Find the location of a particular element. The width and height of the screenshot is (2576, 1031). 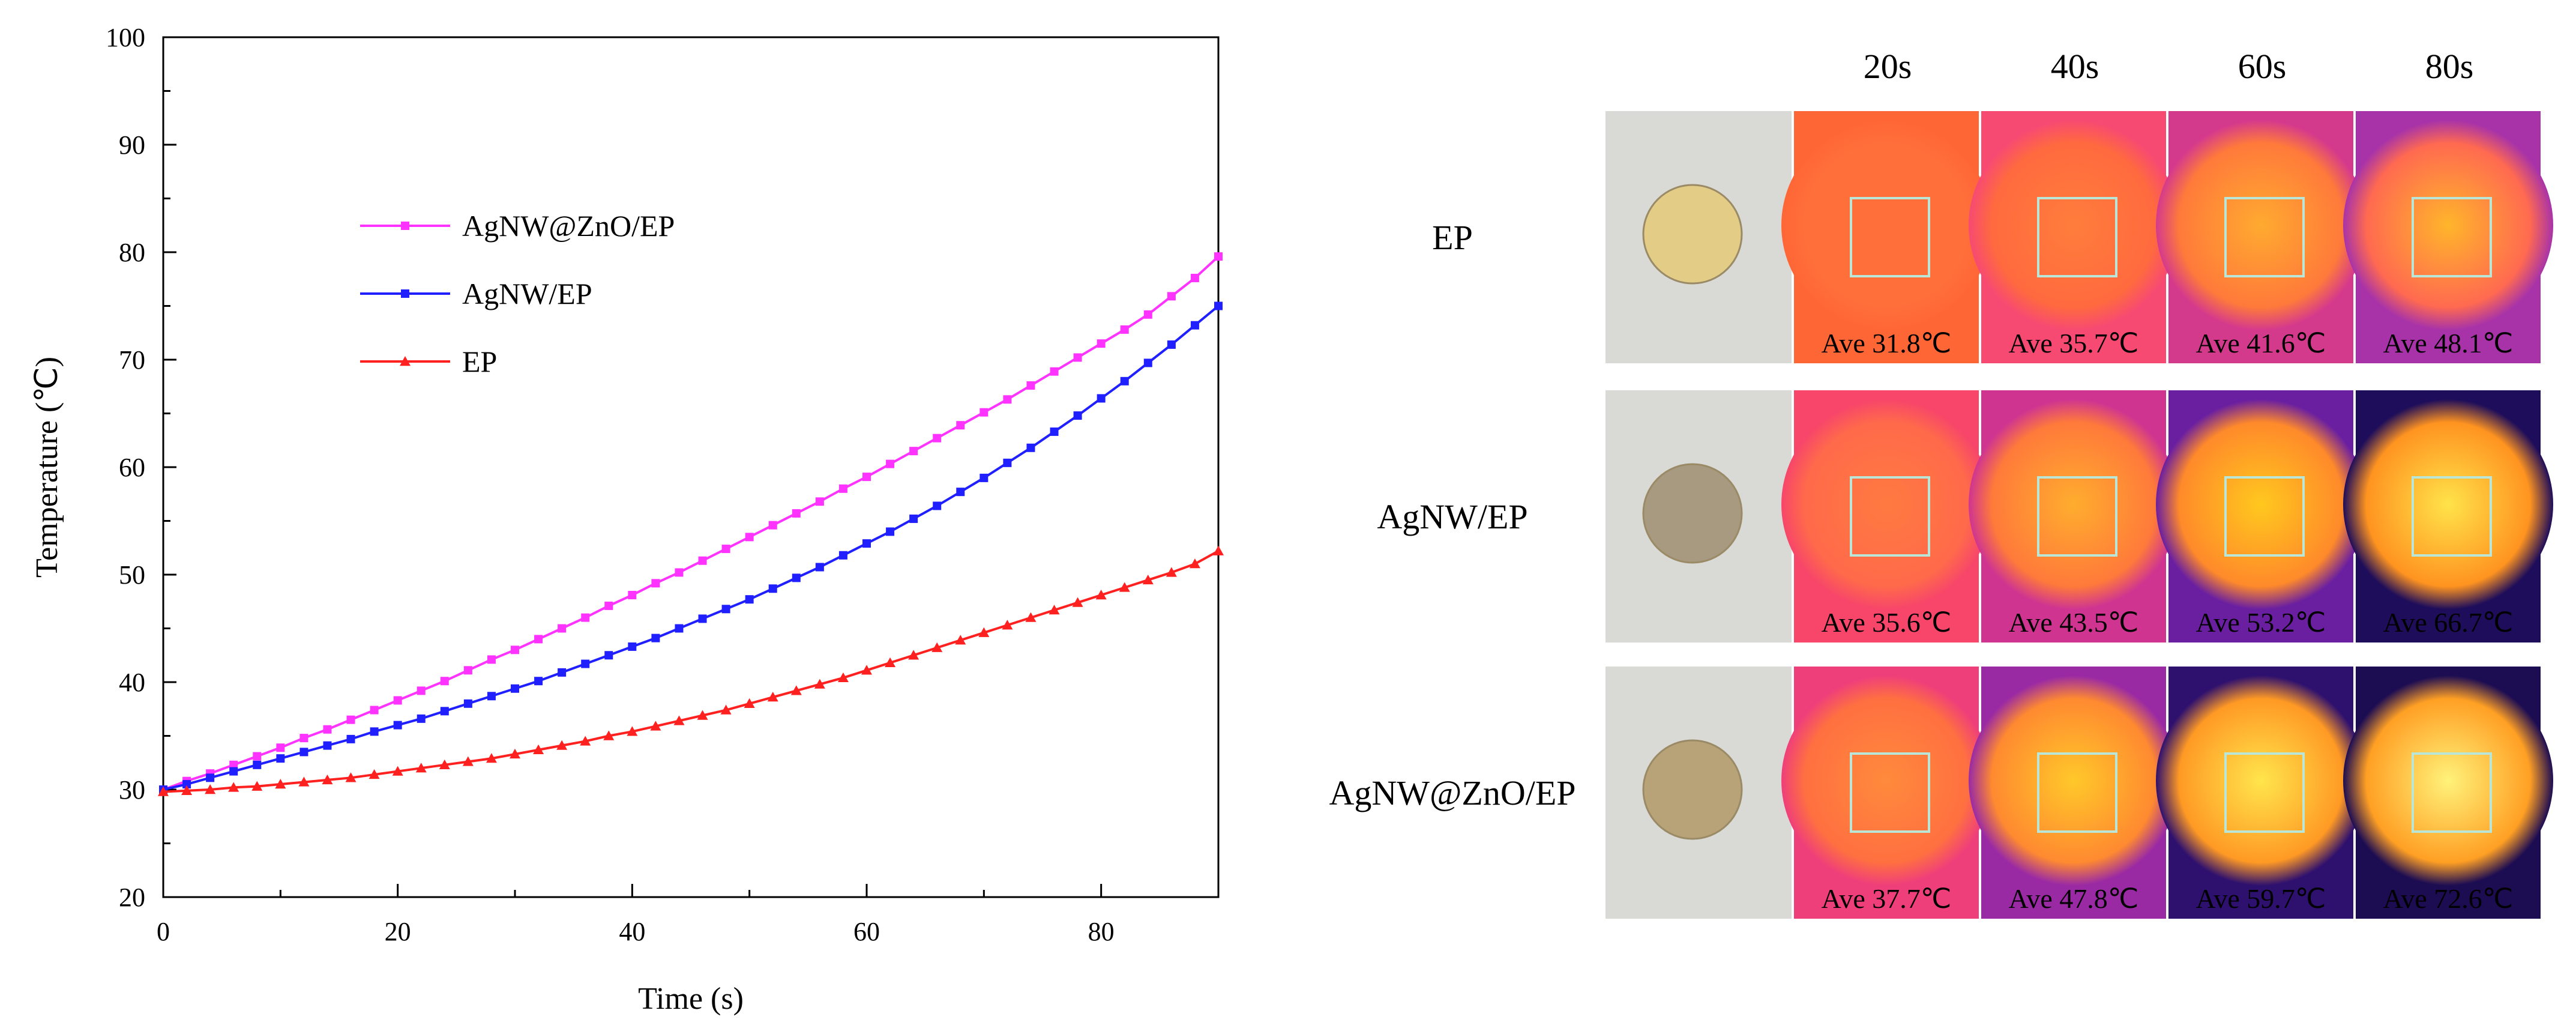

row-label: AgNW@ZnO/EP is located at coordinates (1452, 792).